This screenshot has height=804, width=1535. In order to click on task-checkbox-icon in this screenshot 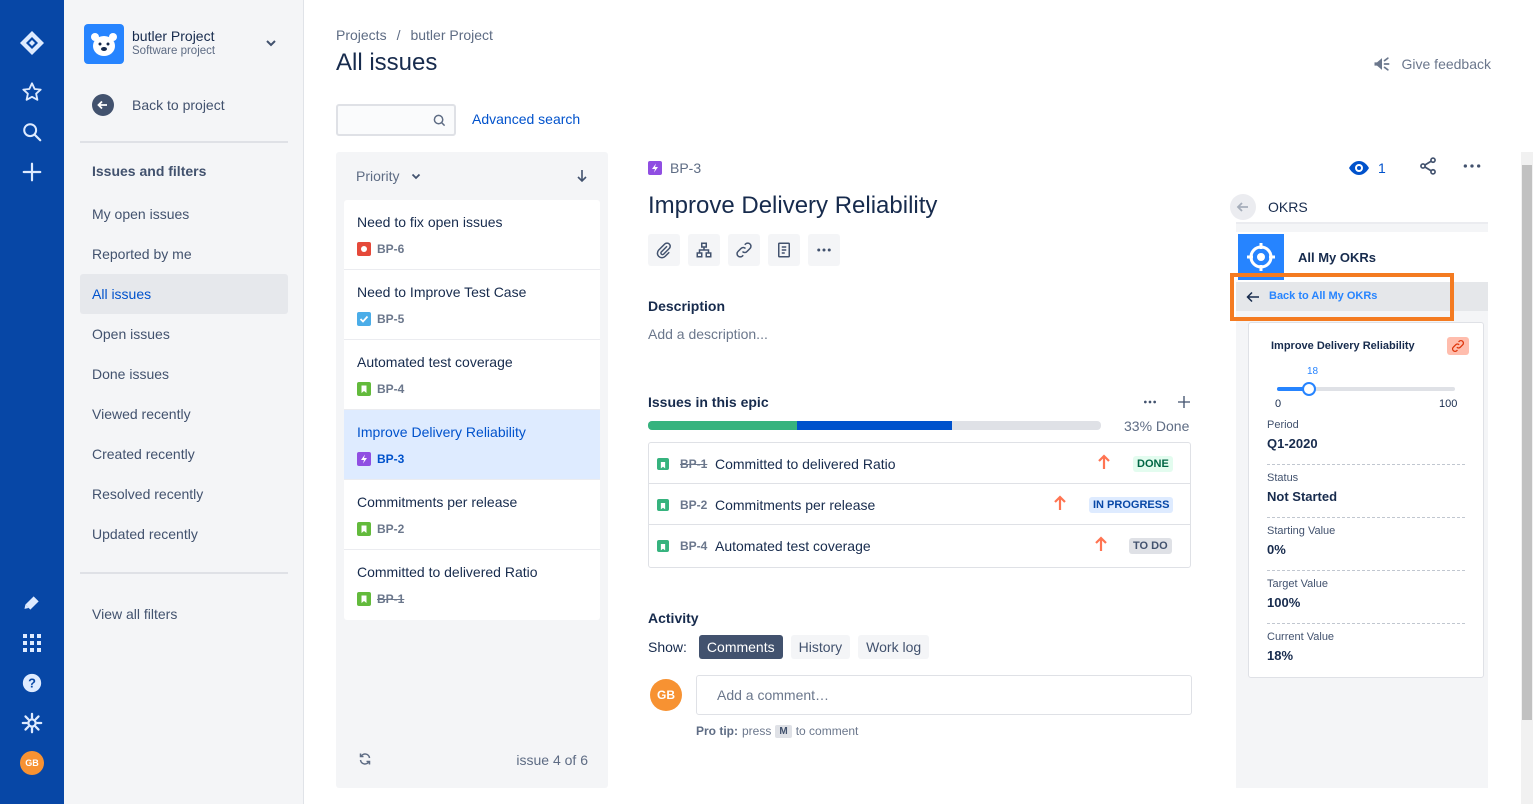, I will do `click(364, 319)`.